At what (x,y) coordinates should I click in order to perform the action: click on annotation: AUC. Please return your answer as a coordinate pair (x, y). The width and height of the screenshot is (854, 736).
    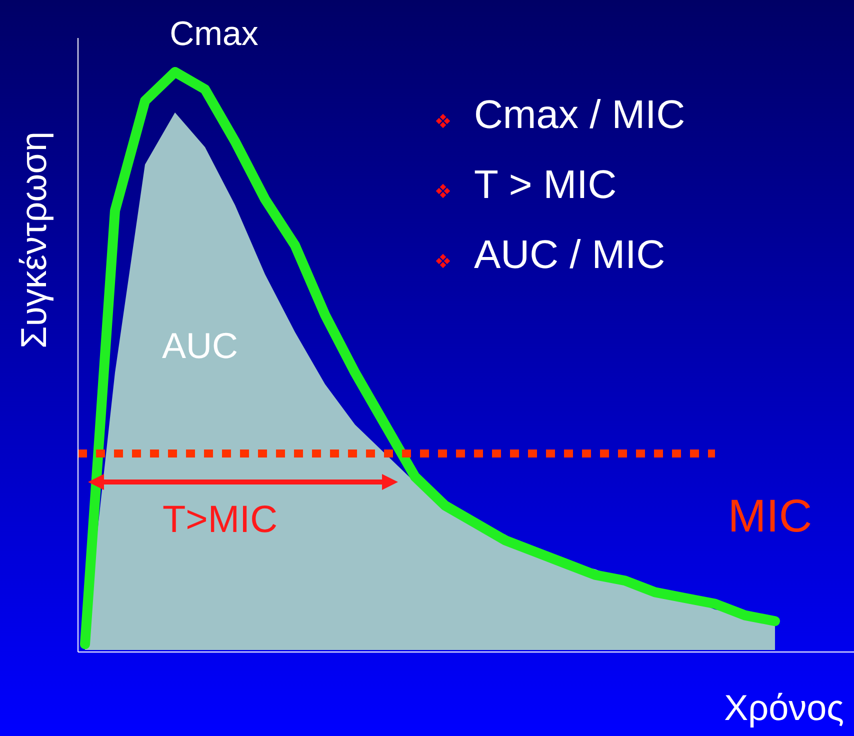
    Looking at the image, I should click on (200, 345).